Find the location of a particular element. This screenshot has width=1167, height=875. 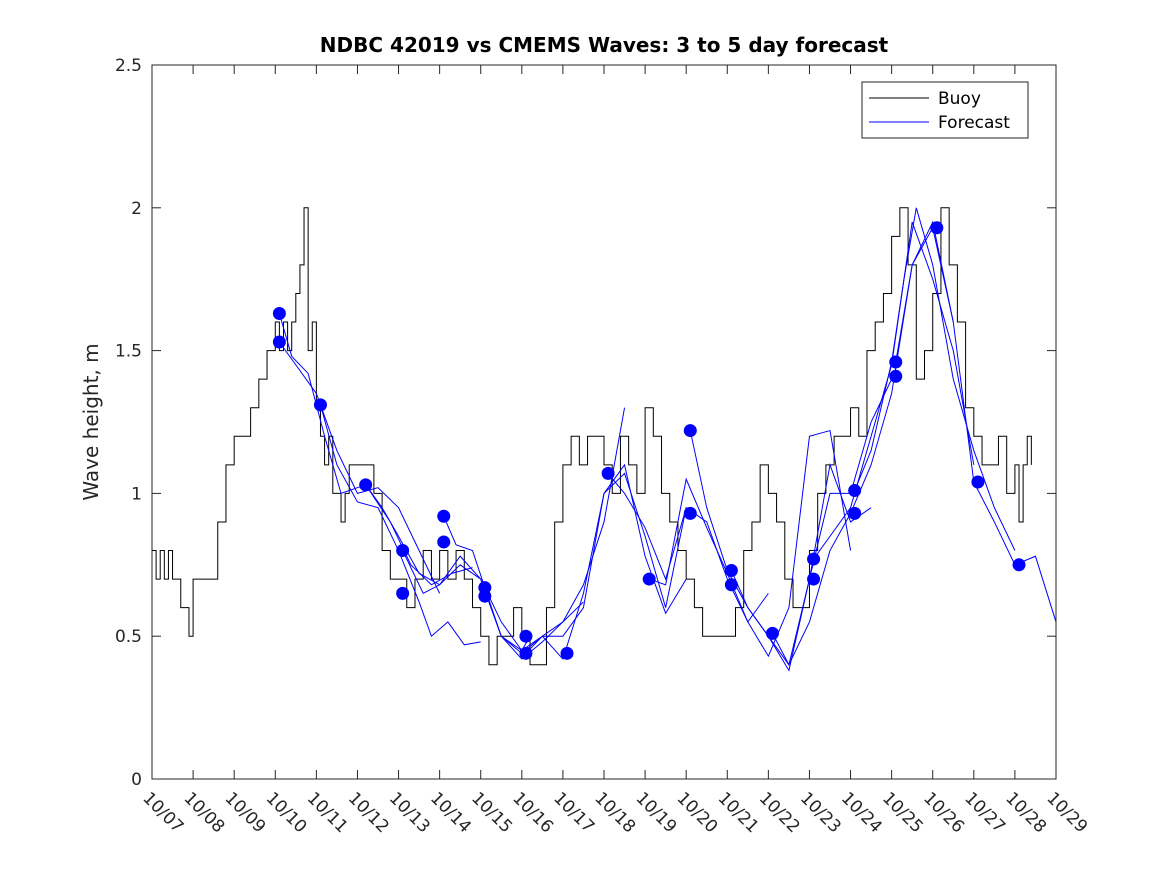

x-tick-label: 10/07 is located at coordinates (162, 812).